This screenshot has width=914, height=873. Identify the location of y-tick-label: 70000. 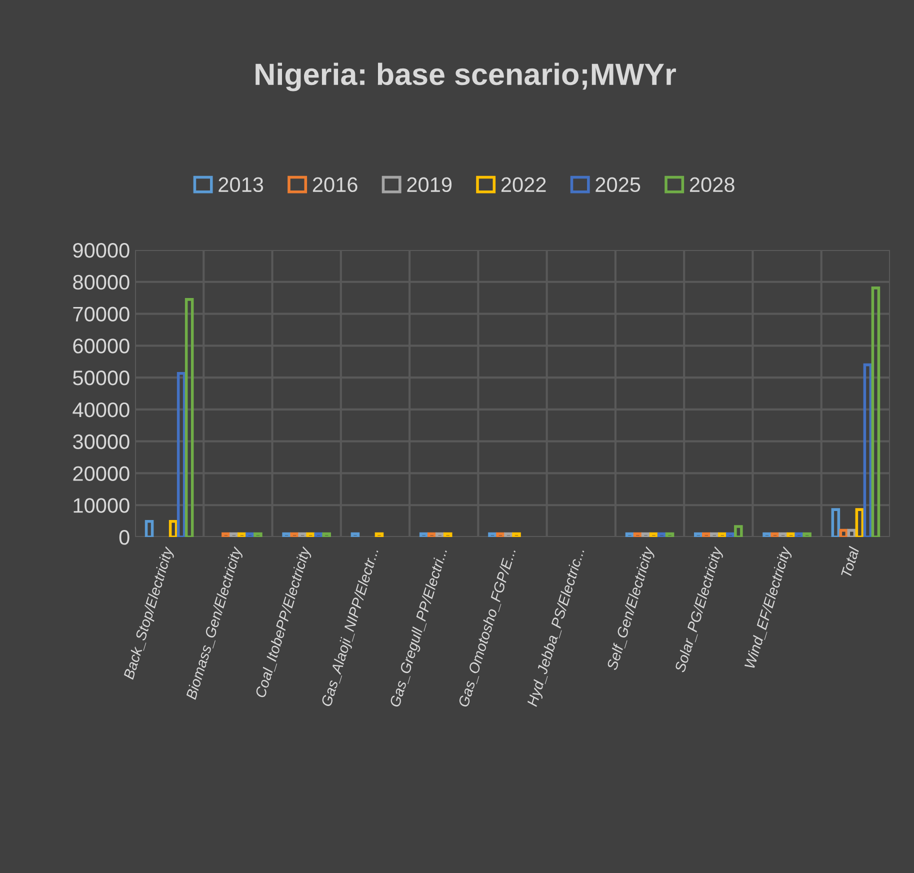
(101, 314).